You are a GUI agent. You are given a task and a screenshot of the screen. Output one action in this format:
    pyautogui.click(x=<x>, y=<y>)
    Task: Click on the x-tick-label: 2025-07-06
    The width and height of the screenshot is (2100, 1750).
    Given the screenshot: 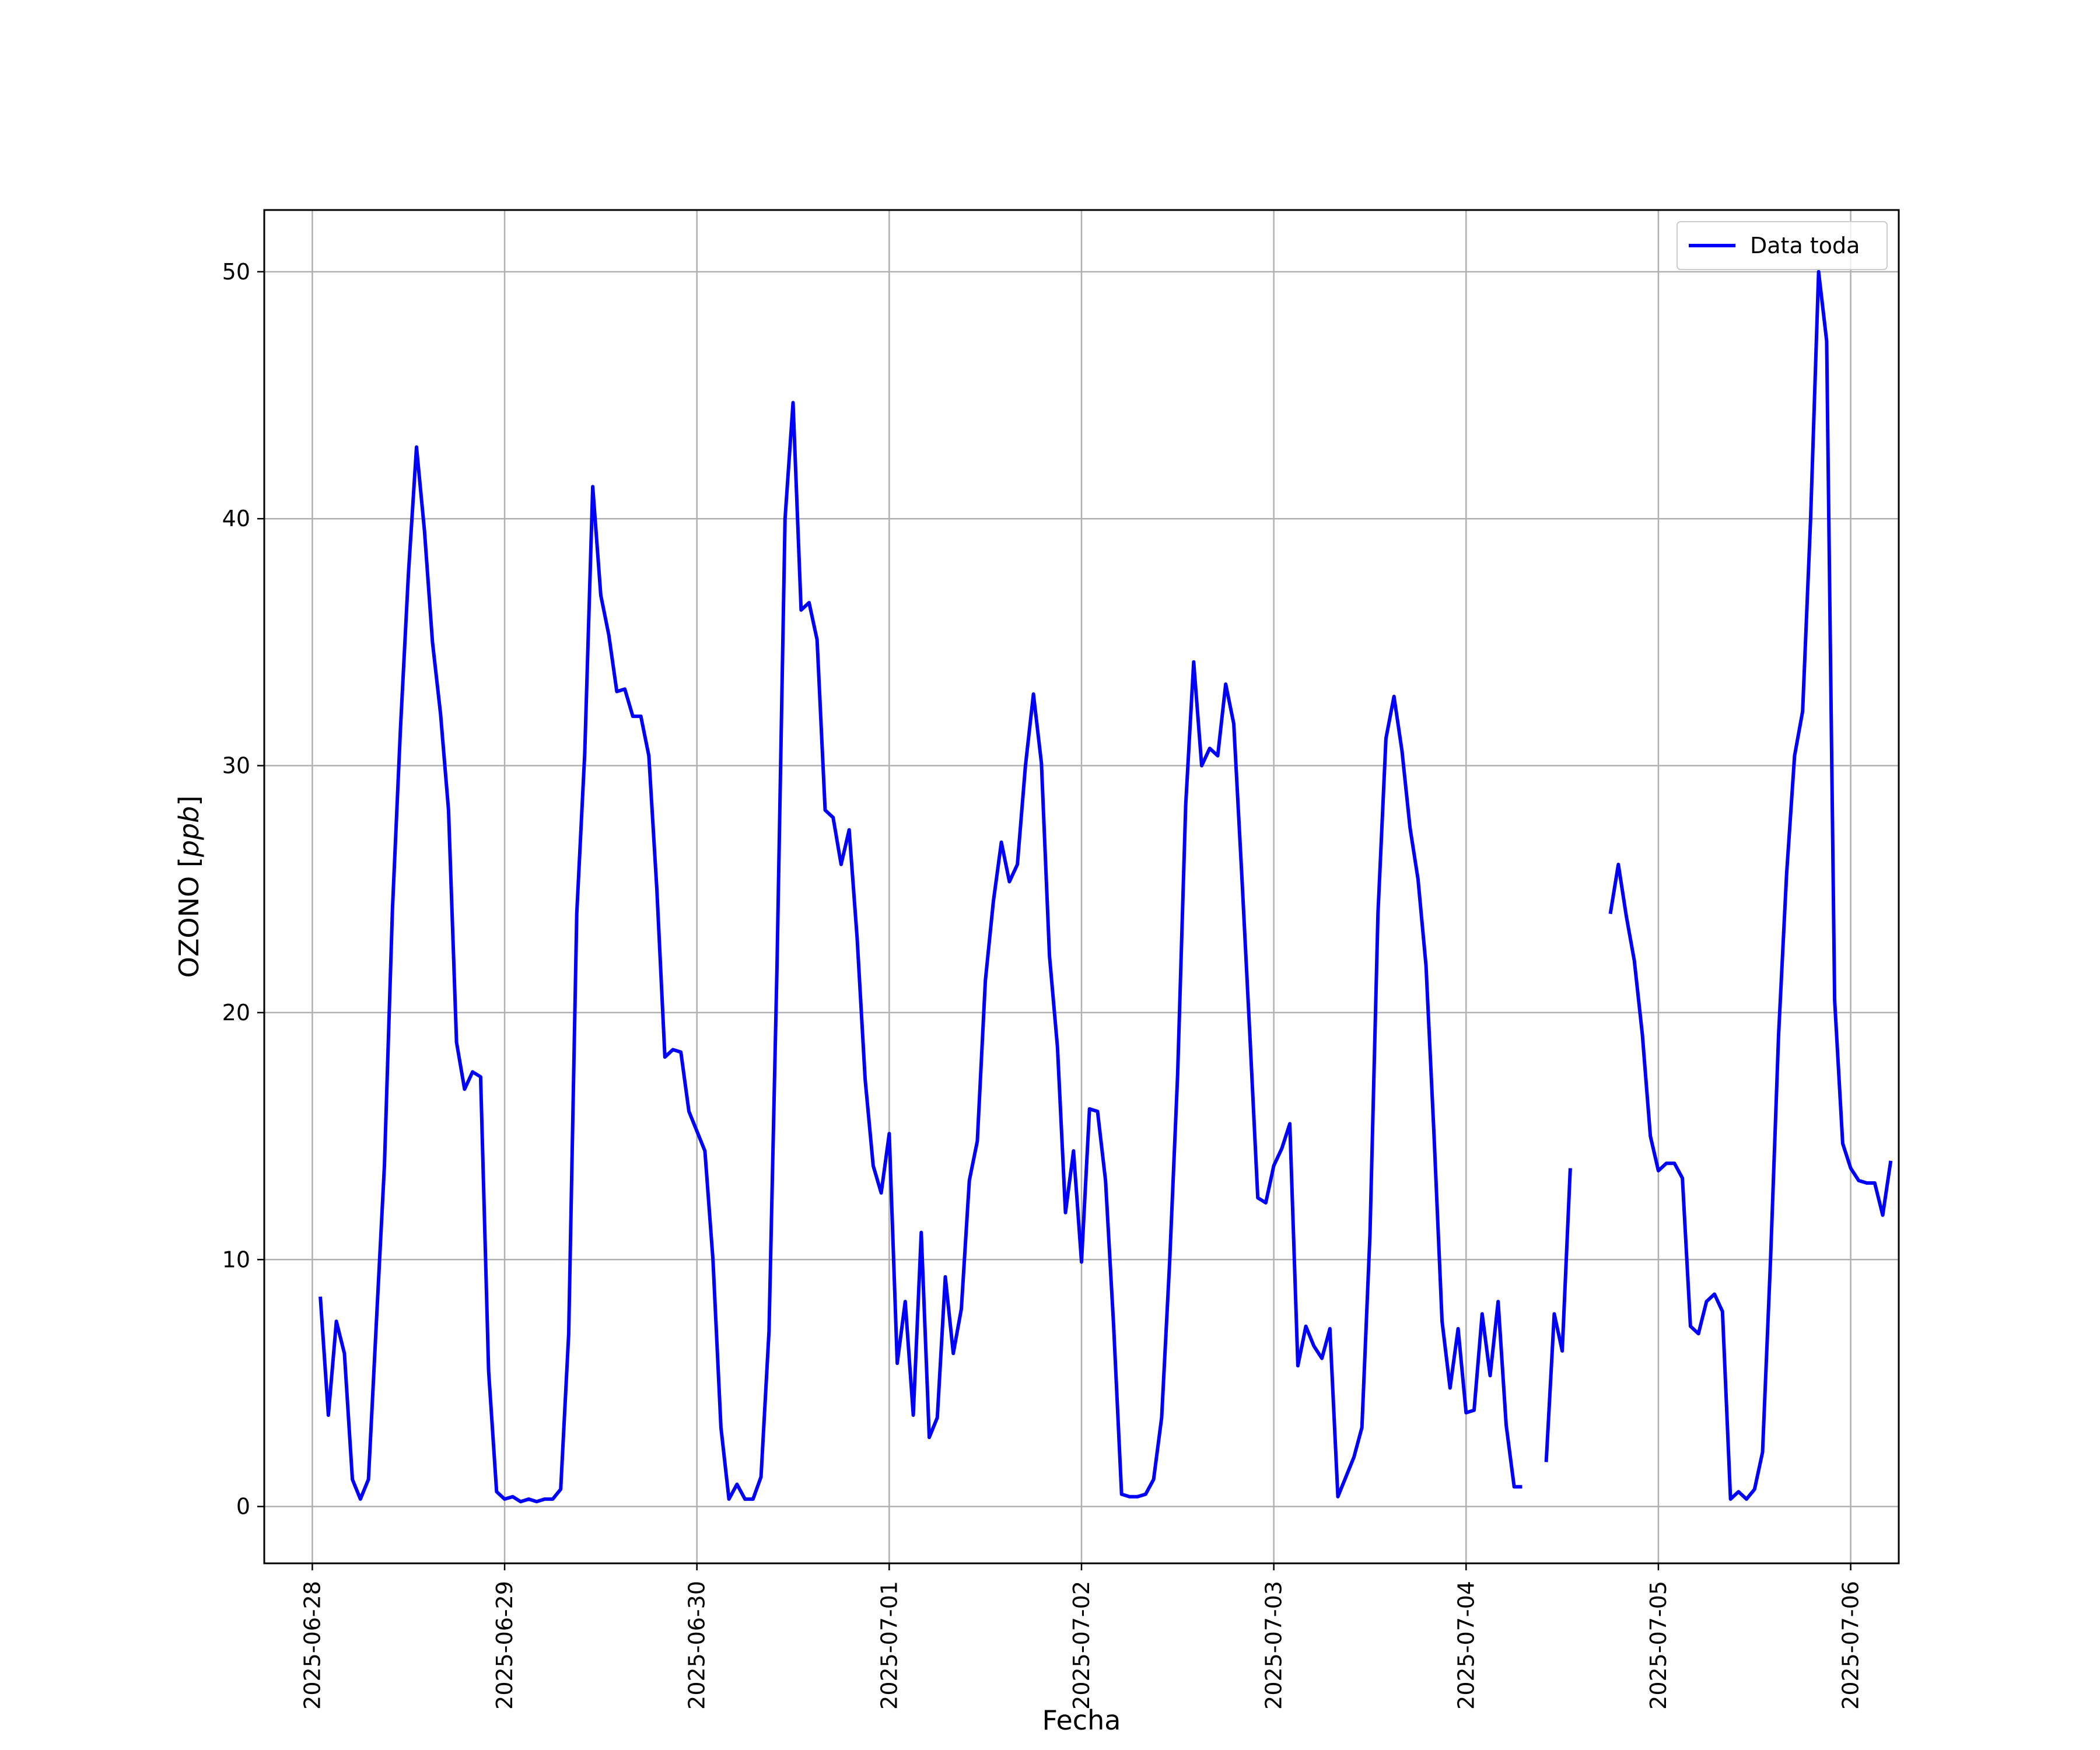 What is the action you would take?
    pyautogui.click(x=1851, y=1645)
    